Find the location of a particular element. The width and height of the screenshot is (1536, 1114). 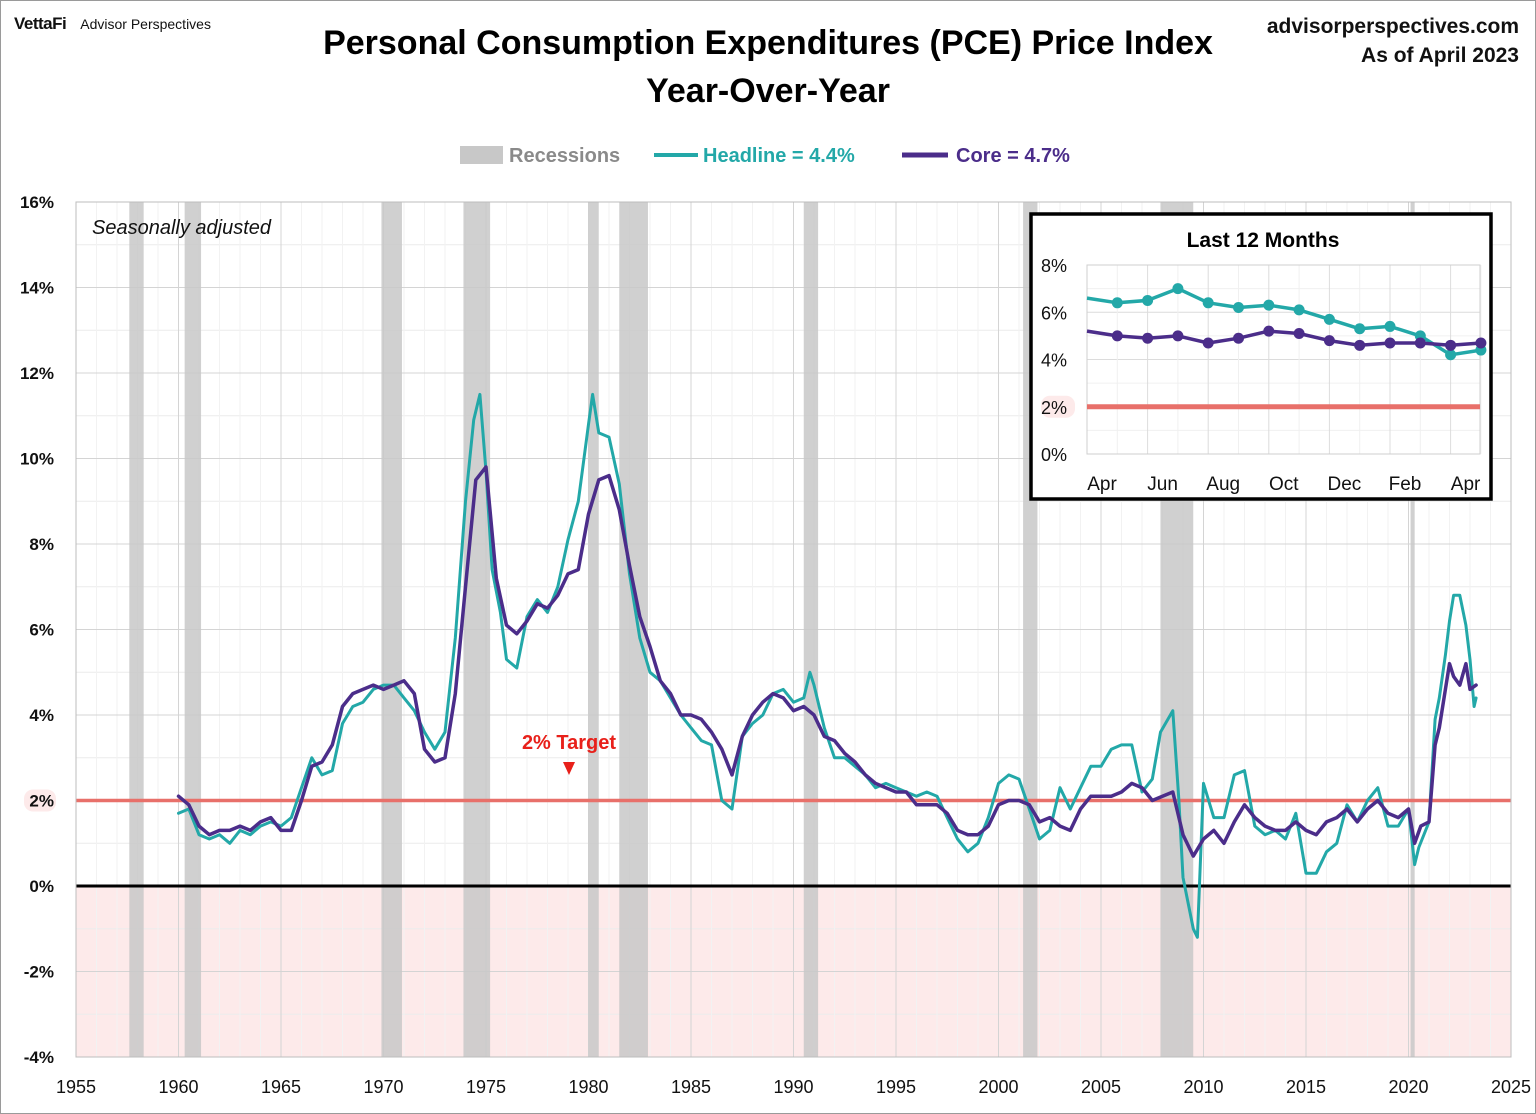

x-tick-label: 2015 is located at coordinates (1306, 1087).